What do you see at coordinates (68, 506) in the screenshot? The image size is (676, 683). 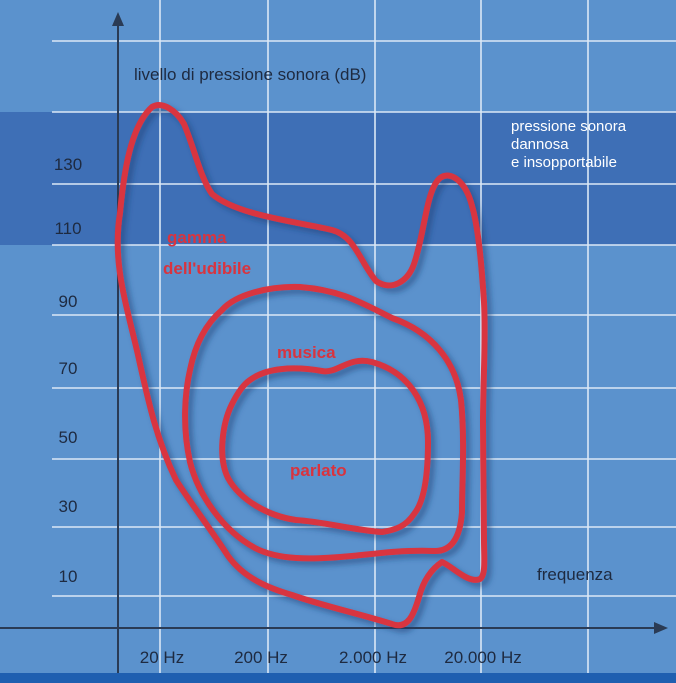 I see `y-tick-label: 30` at bounding box center [68, 506].